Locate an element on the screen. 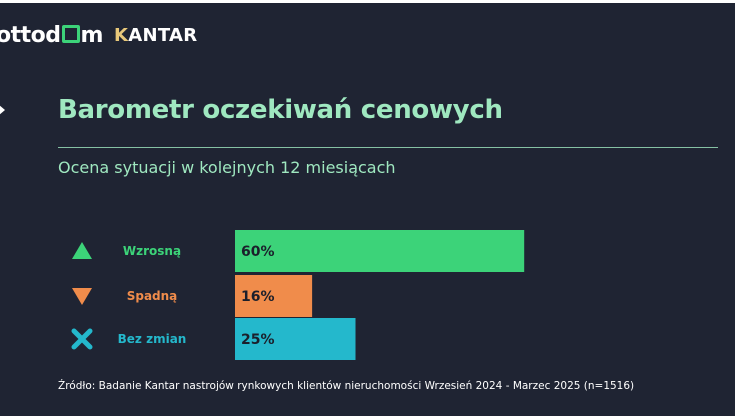 The image size is (737, 416). otodom-logo-square-icon is located at coordinates (70, 34).